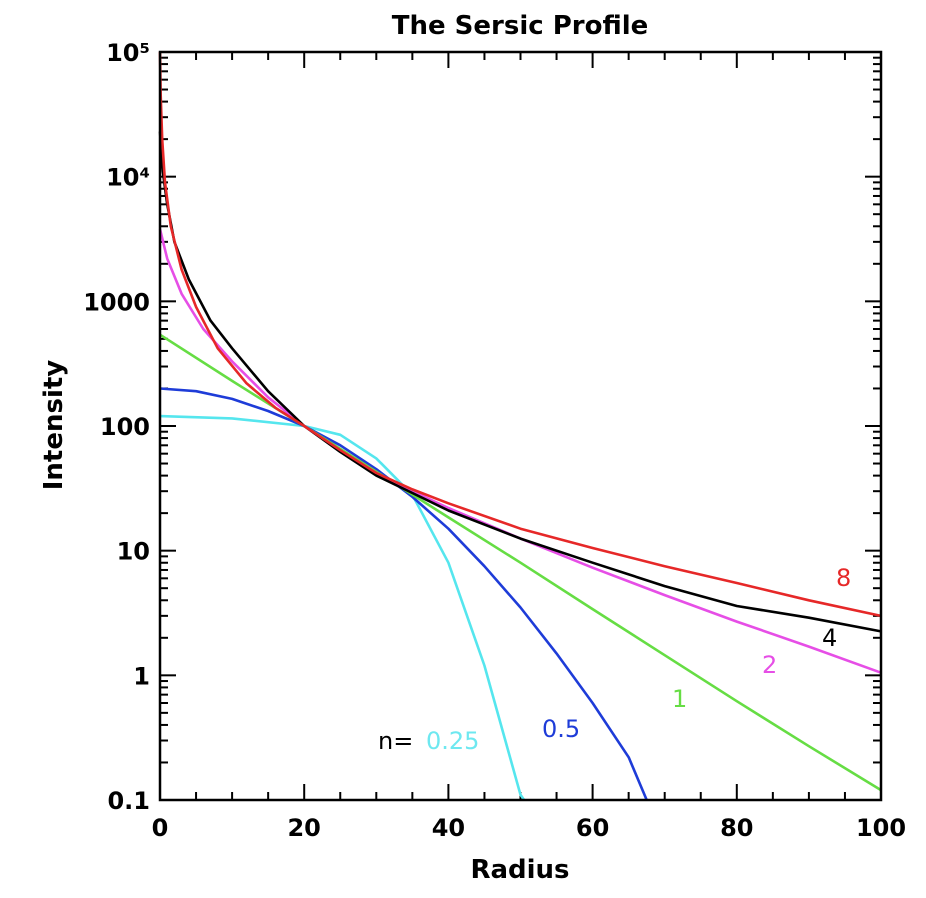  Describe the element at coordinates (519, 870) in the screenshot. I see `x-axis-label: Radius` at that location.